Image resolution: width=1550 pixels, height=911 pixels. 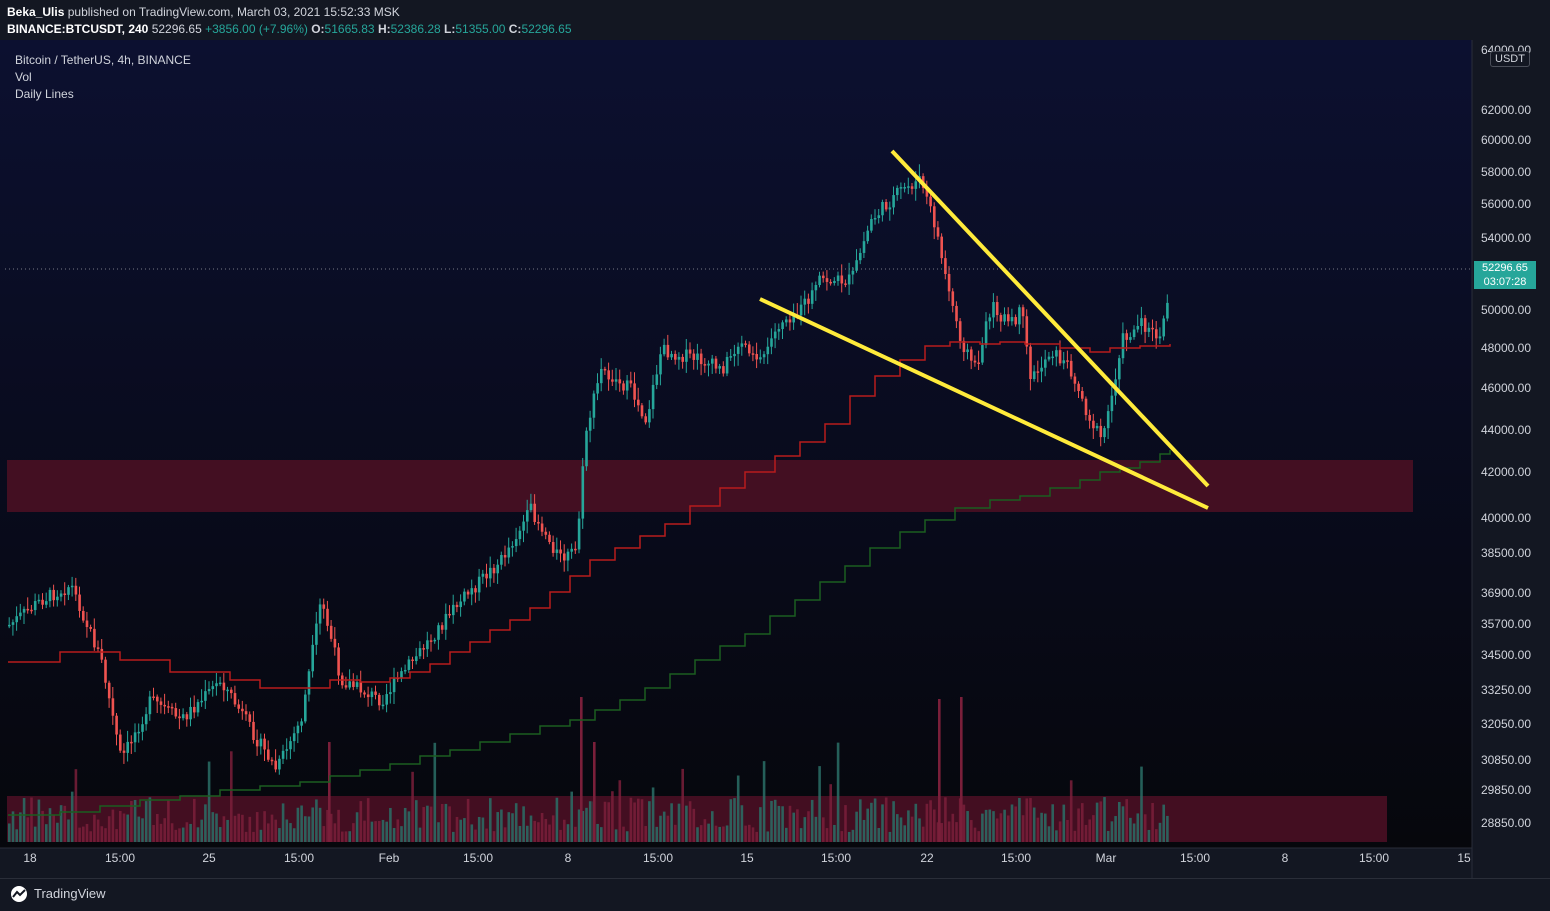 What do you see at coordinates (44, 94) in the screenshot?
I see `legend-indicator: Daily Lines` at bounding box center [44, 94].